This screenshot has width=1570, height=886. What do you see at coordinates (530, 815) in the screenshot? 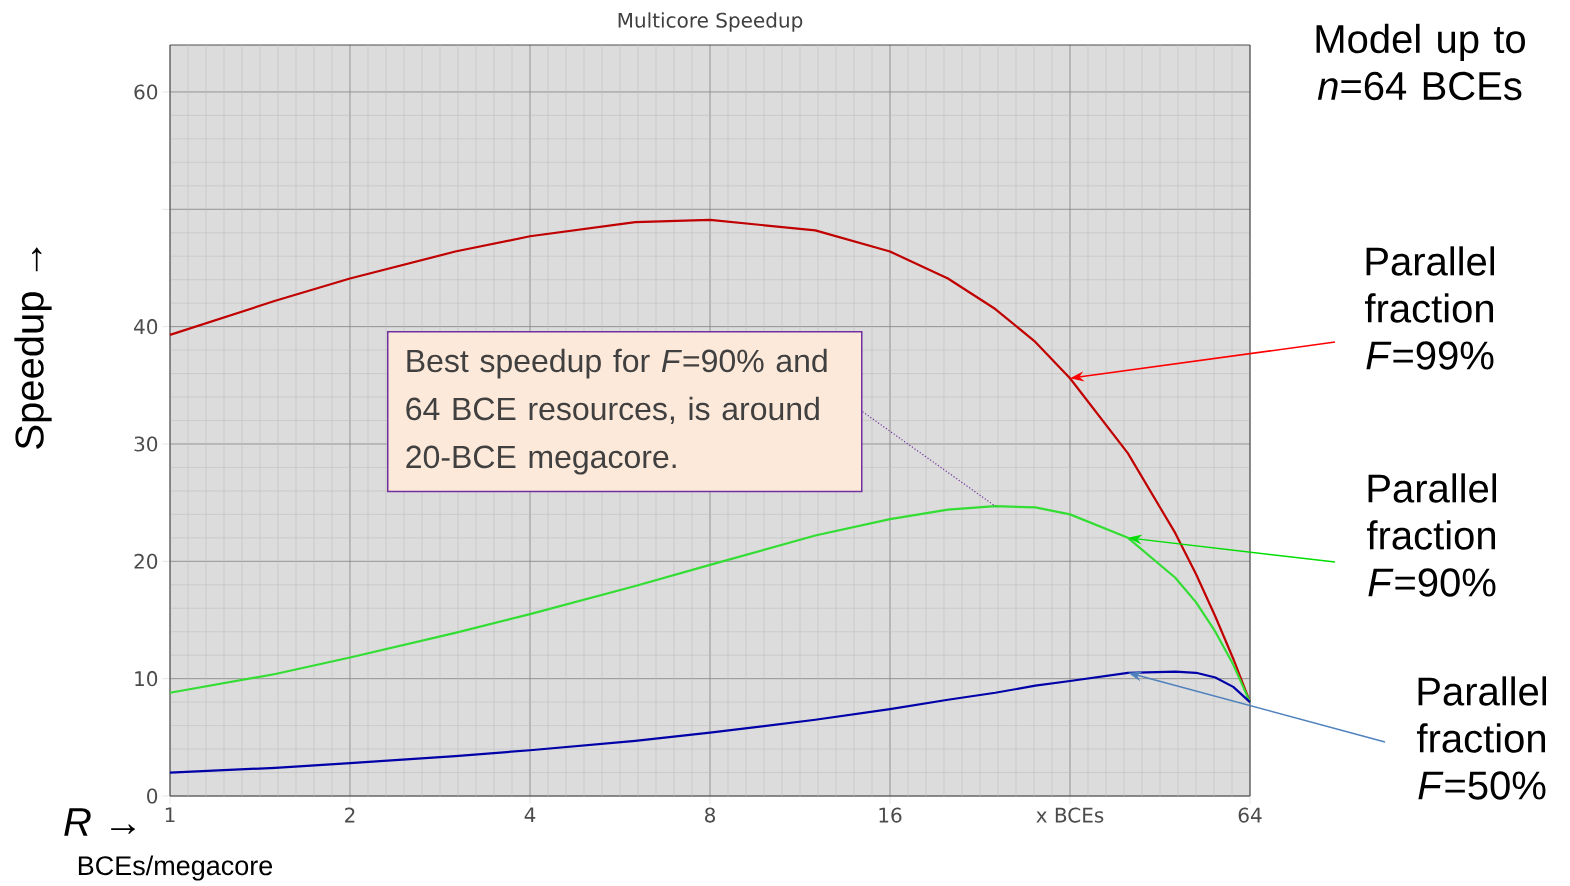
I see `x-tick-label: 4` at bounding box center [530, 815].